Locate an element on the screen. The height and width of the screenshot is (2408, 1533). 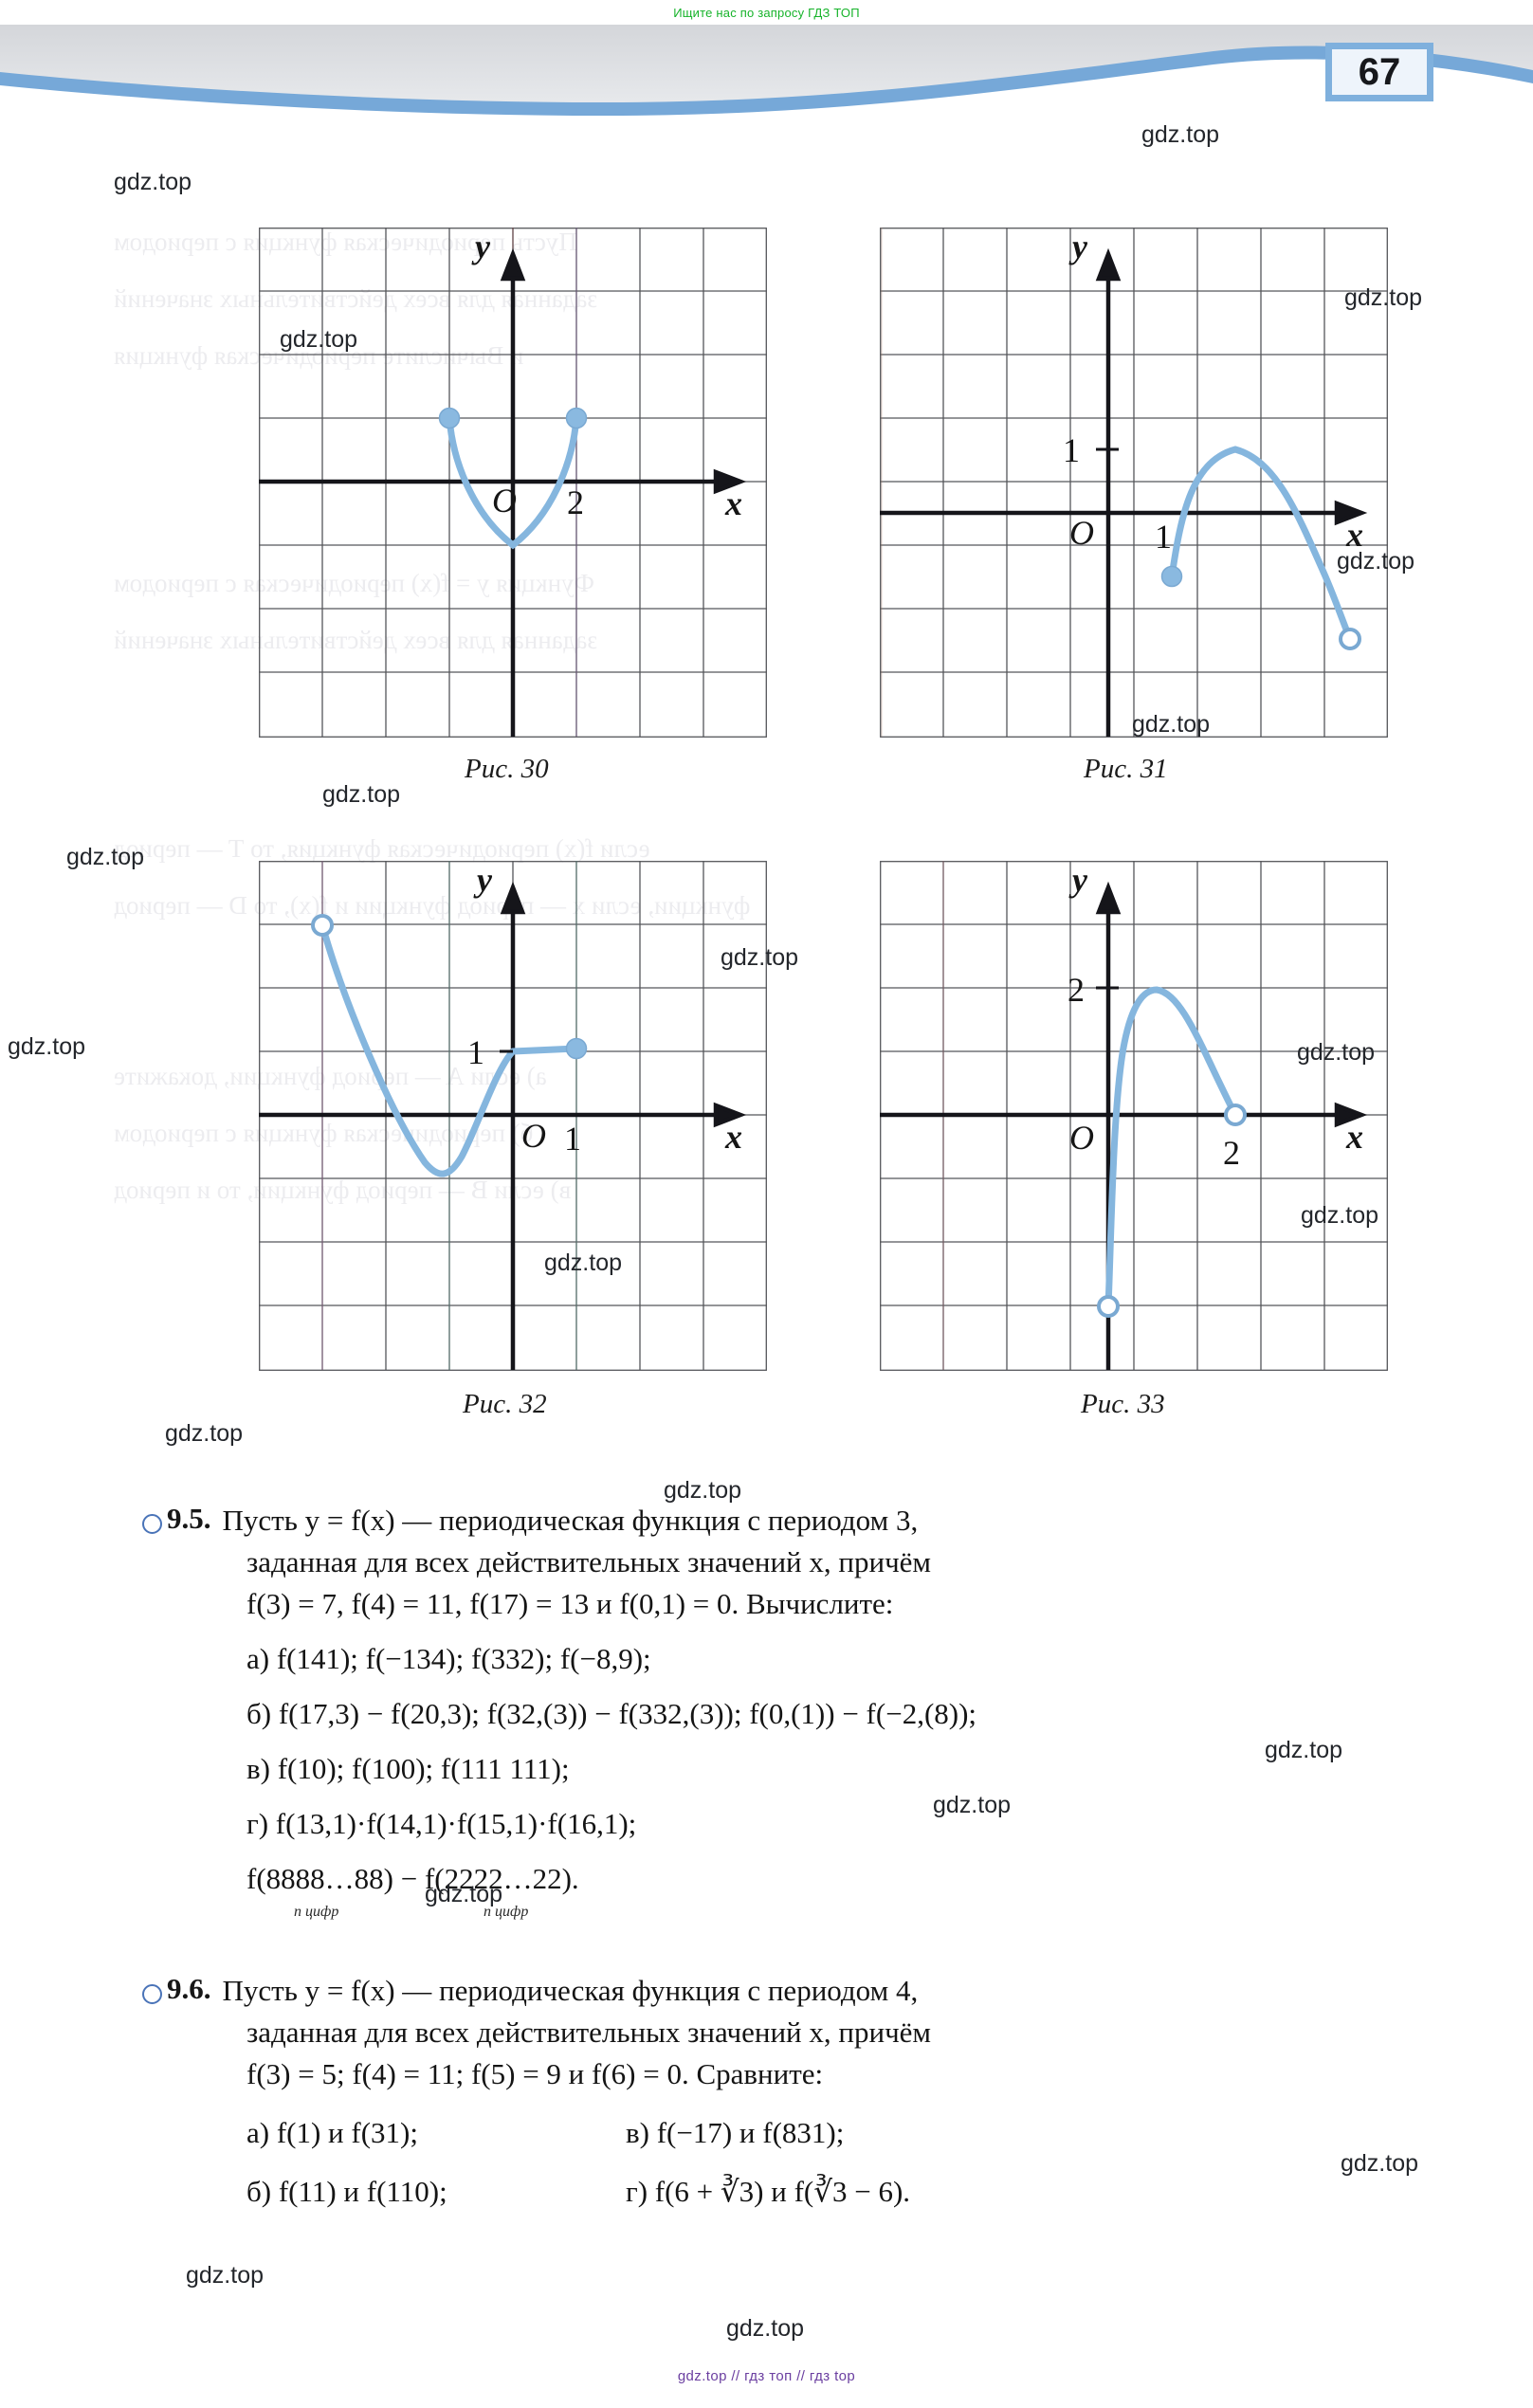
figure-32-caption: Рис. 32 is located at coordinates (505, 1404).